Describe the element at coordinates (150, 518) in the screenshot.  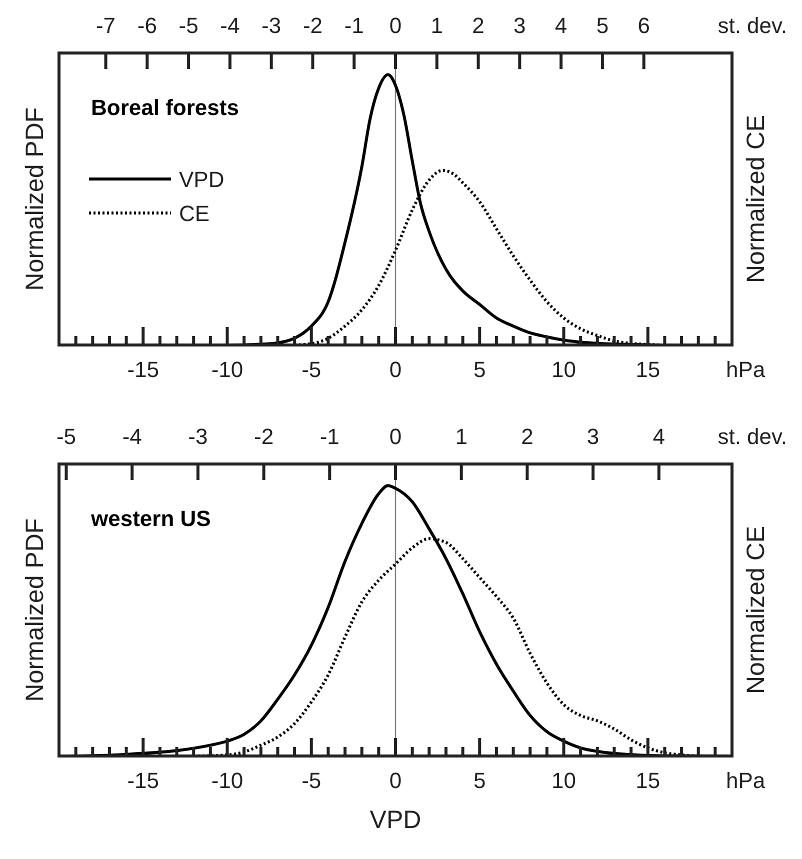
I see `text: western US` at that location.